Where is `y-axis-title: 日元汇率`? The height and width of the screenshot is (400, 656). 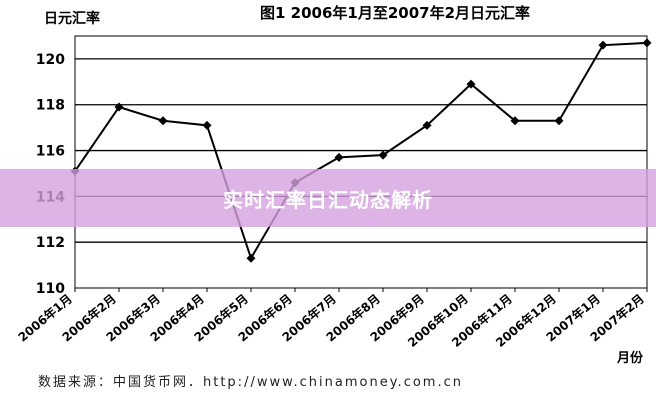 y-axis-title: 日元汇率 is located at coordinates (72, 18).